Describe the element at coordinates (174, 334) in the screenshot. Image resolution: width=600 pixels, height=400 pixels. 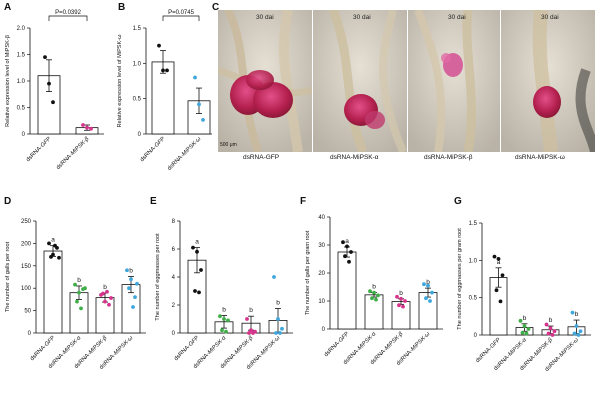
I see `y-tick-label-e: 0` at that location.